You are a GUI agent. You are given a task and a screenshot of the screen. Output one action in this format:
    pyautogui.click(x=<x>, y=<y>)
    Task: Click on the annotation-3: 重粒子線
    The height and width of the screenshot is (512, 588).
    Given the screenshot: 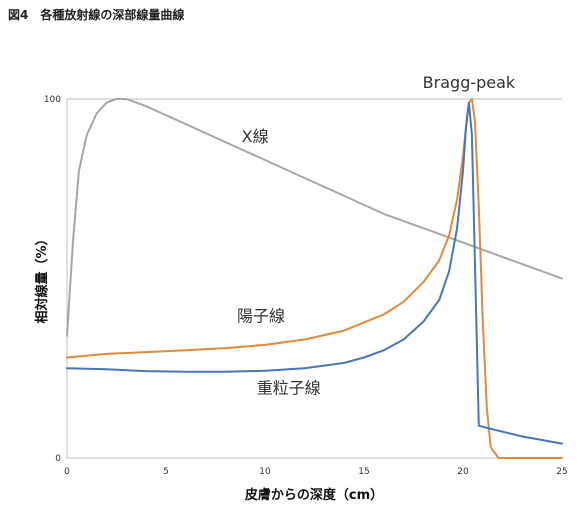 What is the action you would take?
    pyautogui.click(x=289, y=387)
    